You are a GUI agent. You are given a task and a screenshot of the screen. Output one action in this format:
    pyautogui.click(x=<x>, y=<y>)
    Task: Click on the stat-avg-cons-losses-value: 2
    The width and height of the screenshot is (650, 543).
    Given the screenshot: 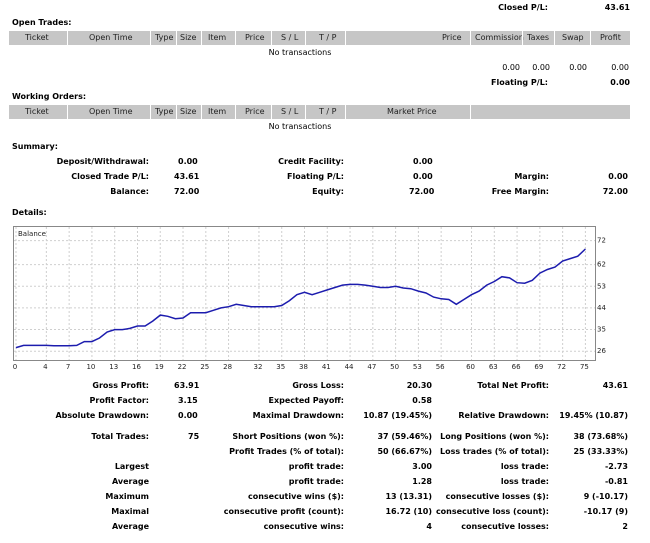 What is the action you would take?
    pyautogui.click(x=625, y=526)
    